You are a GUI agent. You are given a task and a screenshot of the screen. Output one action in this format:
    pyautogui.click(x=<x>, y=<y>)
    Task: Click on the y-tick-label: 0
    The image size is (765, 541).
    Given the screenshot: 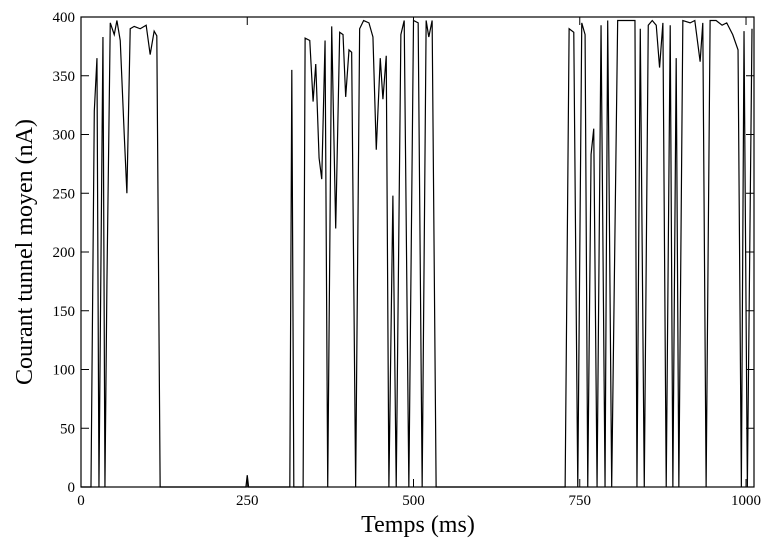 What is the action you would take?
    pyautogui.click(x=72, y=488)
    